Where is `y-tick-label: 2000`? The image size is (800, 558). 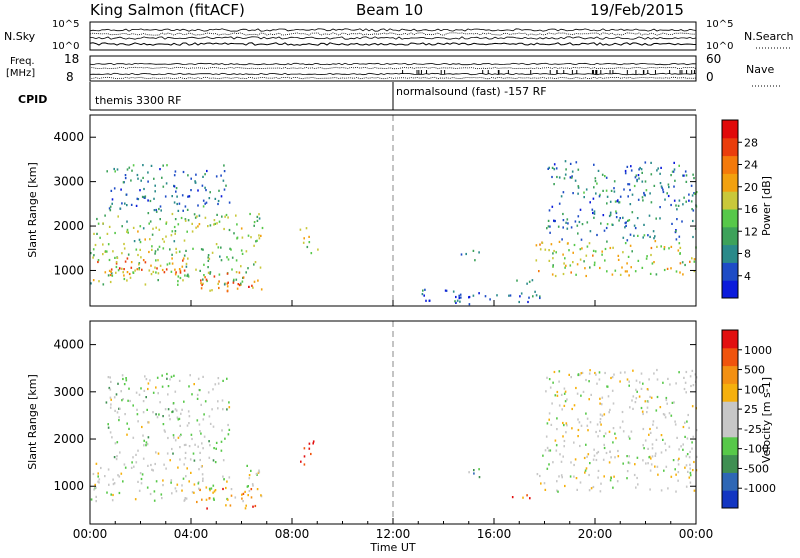 y-tick-label: 2000 is located at coordinates (68, 226).